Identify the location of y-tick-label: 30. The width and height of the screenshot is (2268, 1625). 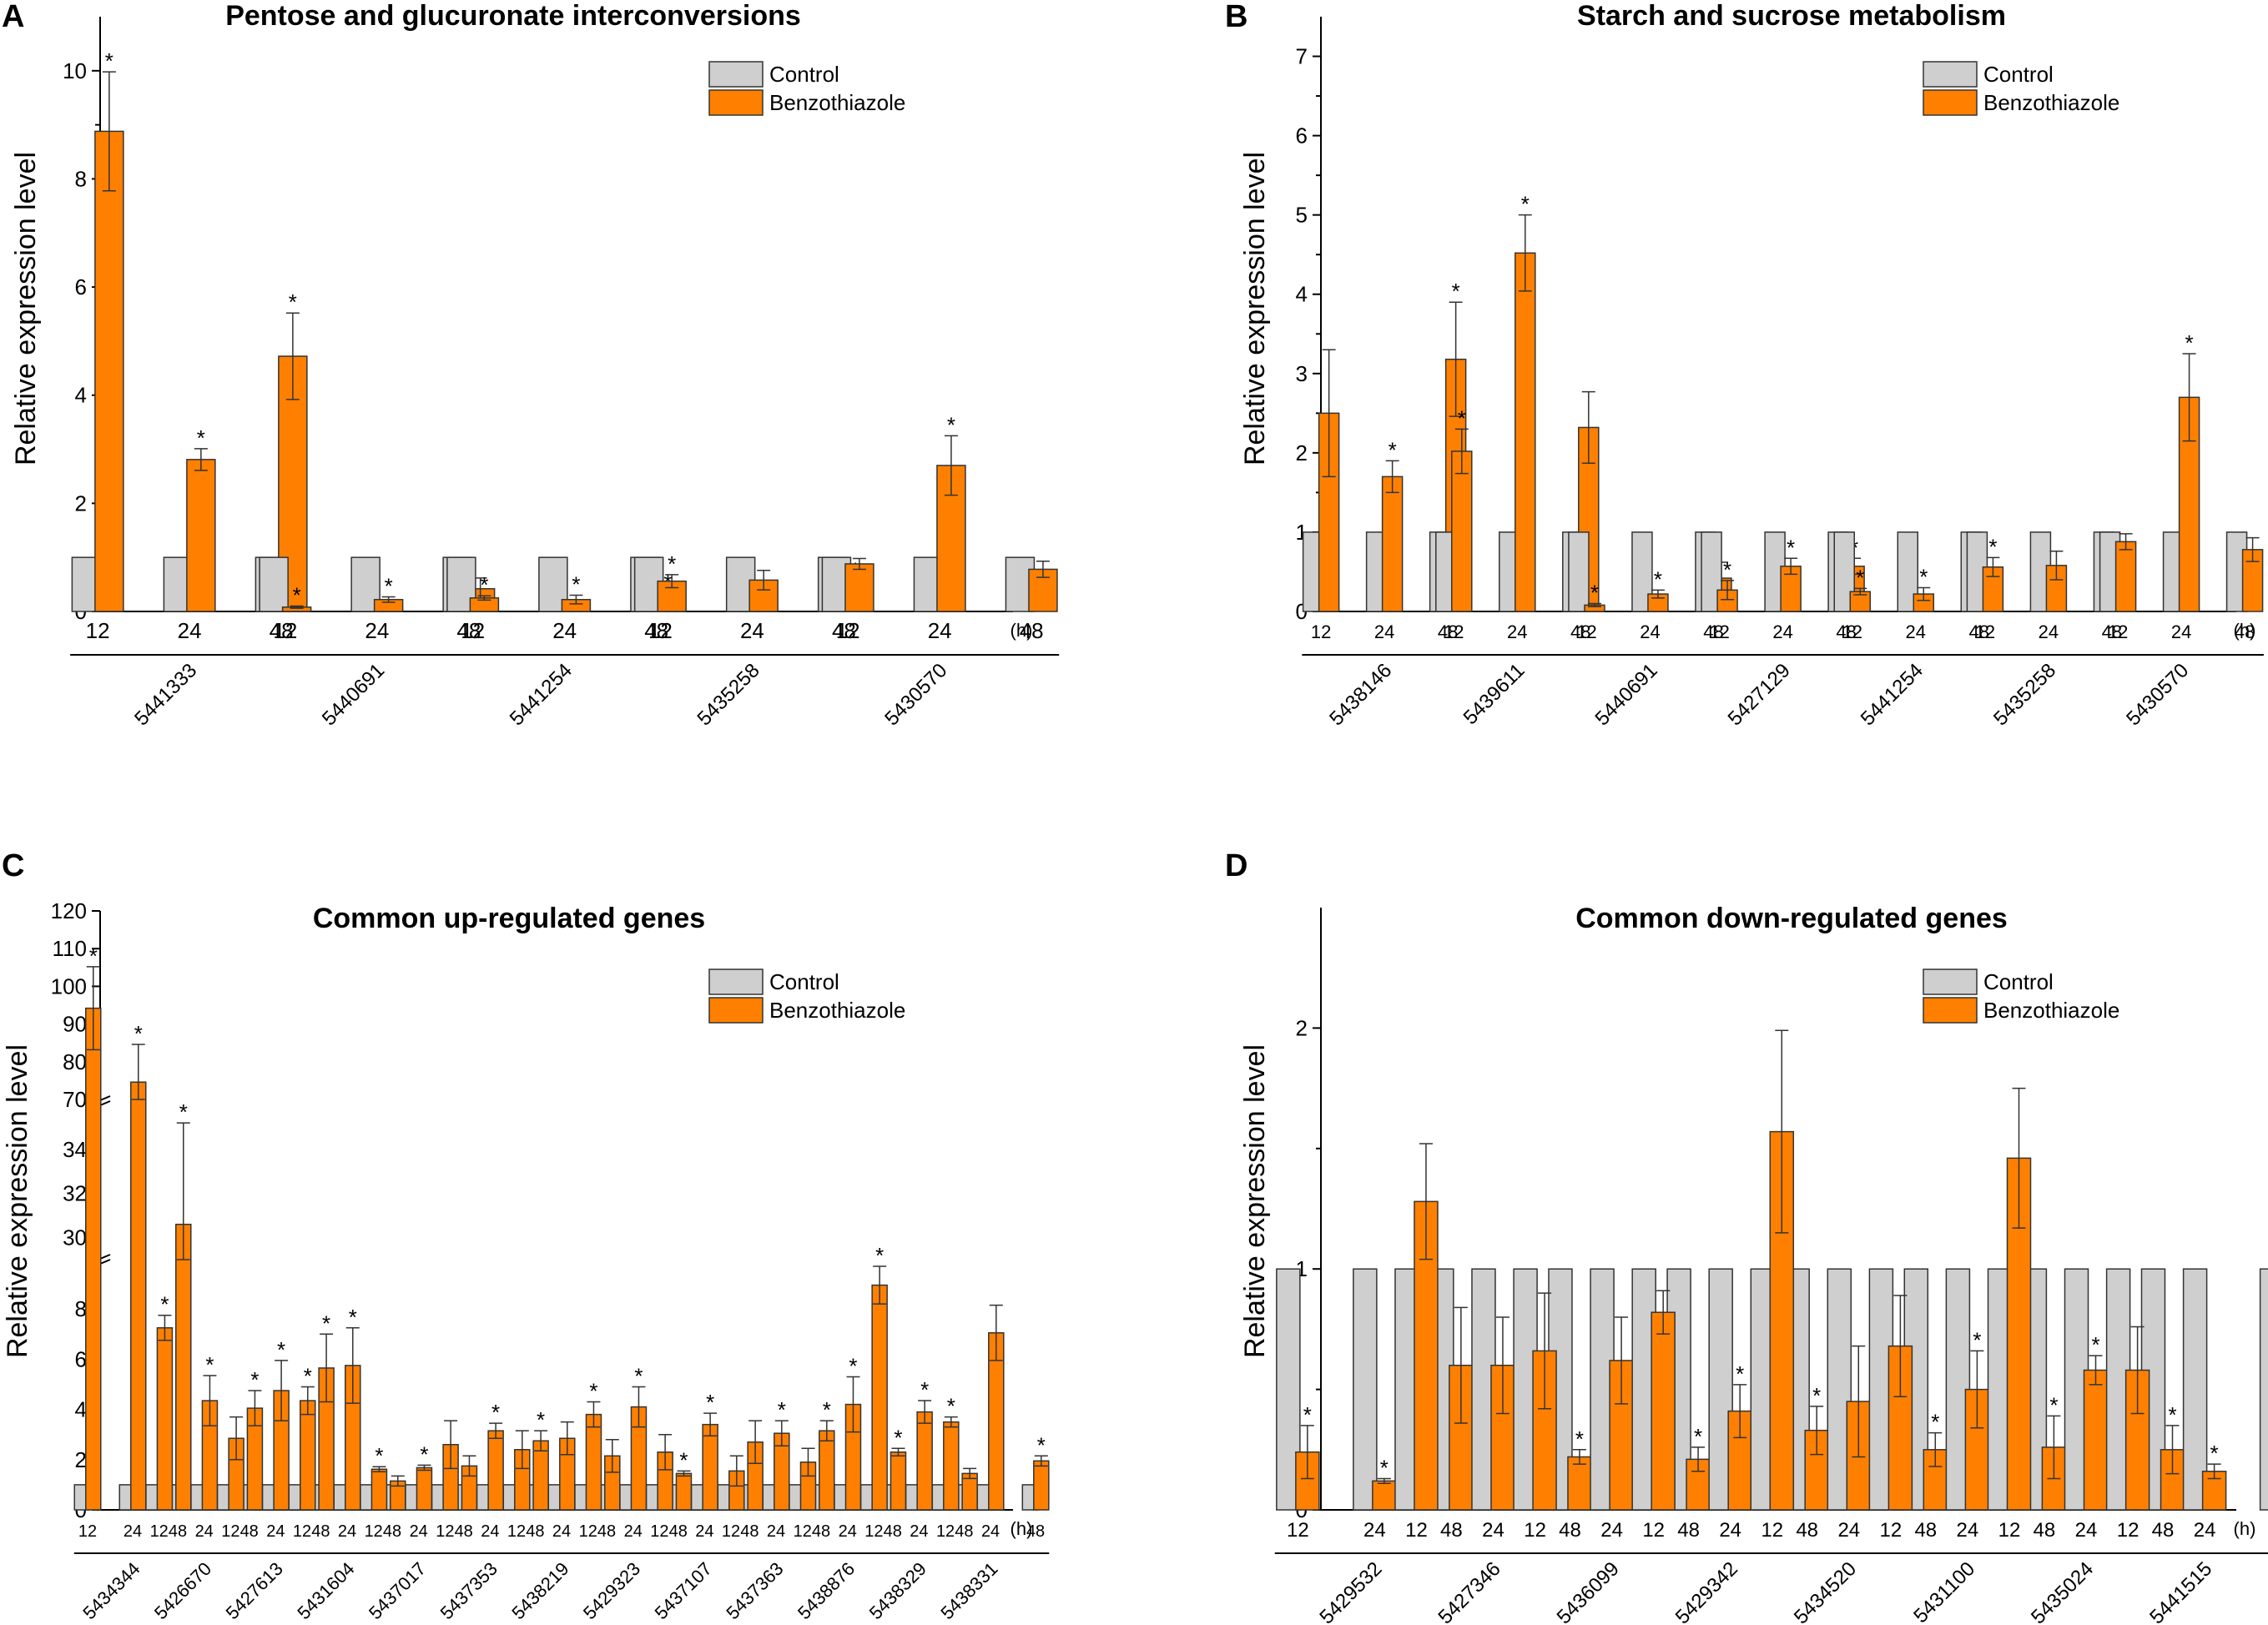
(75, 1237).